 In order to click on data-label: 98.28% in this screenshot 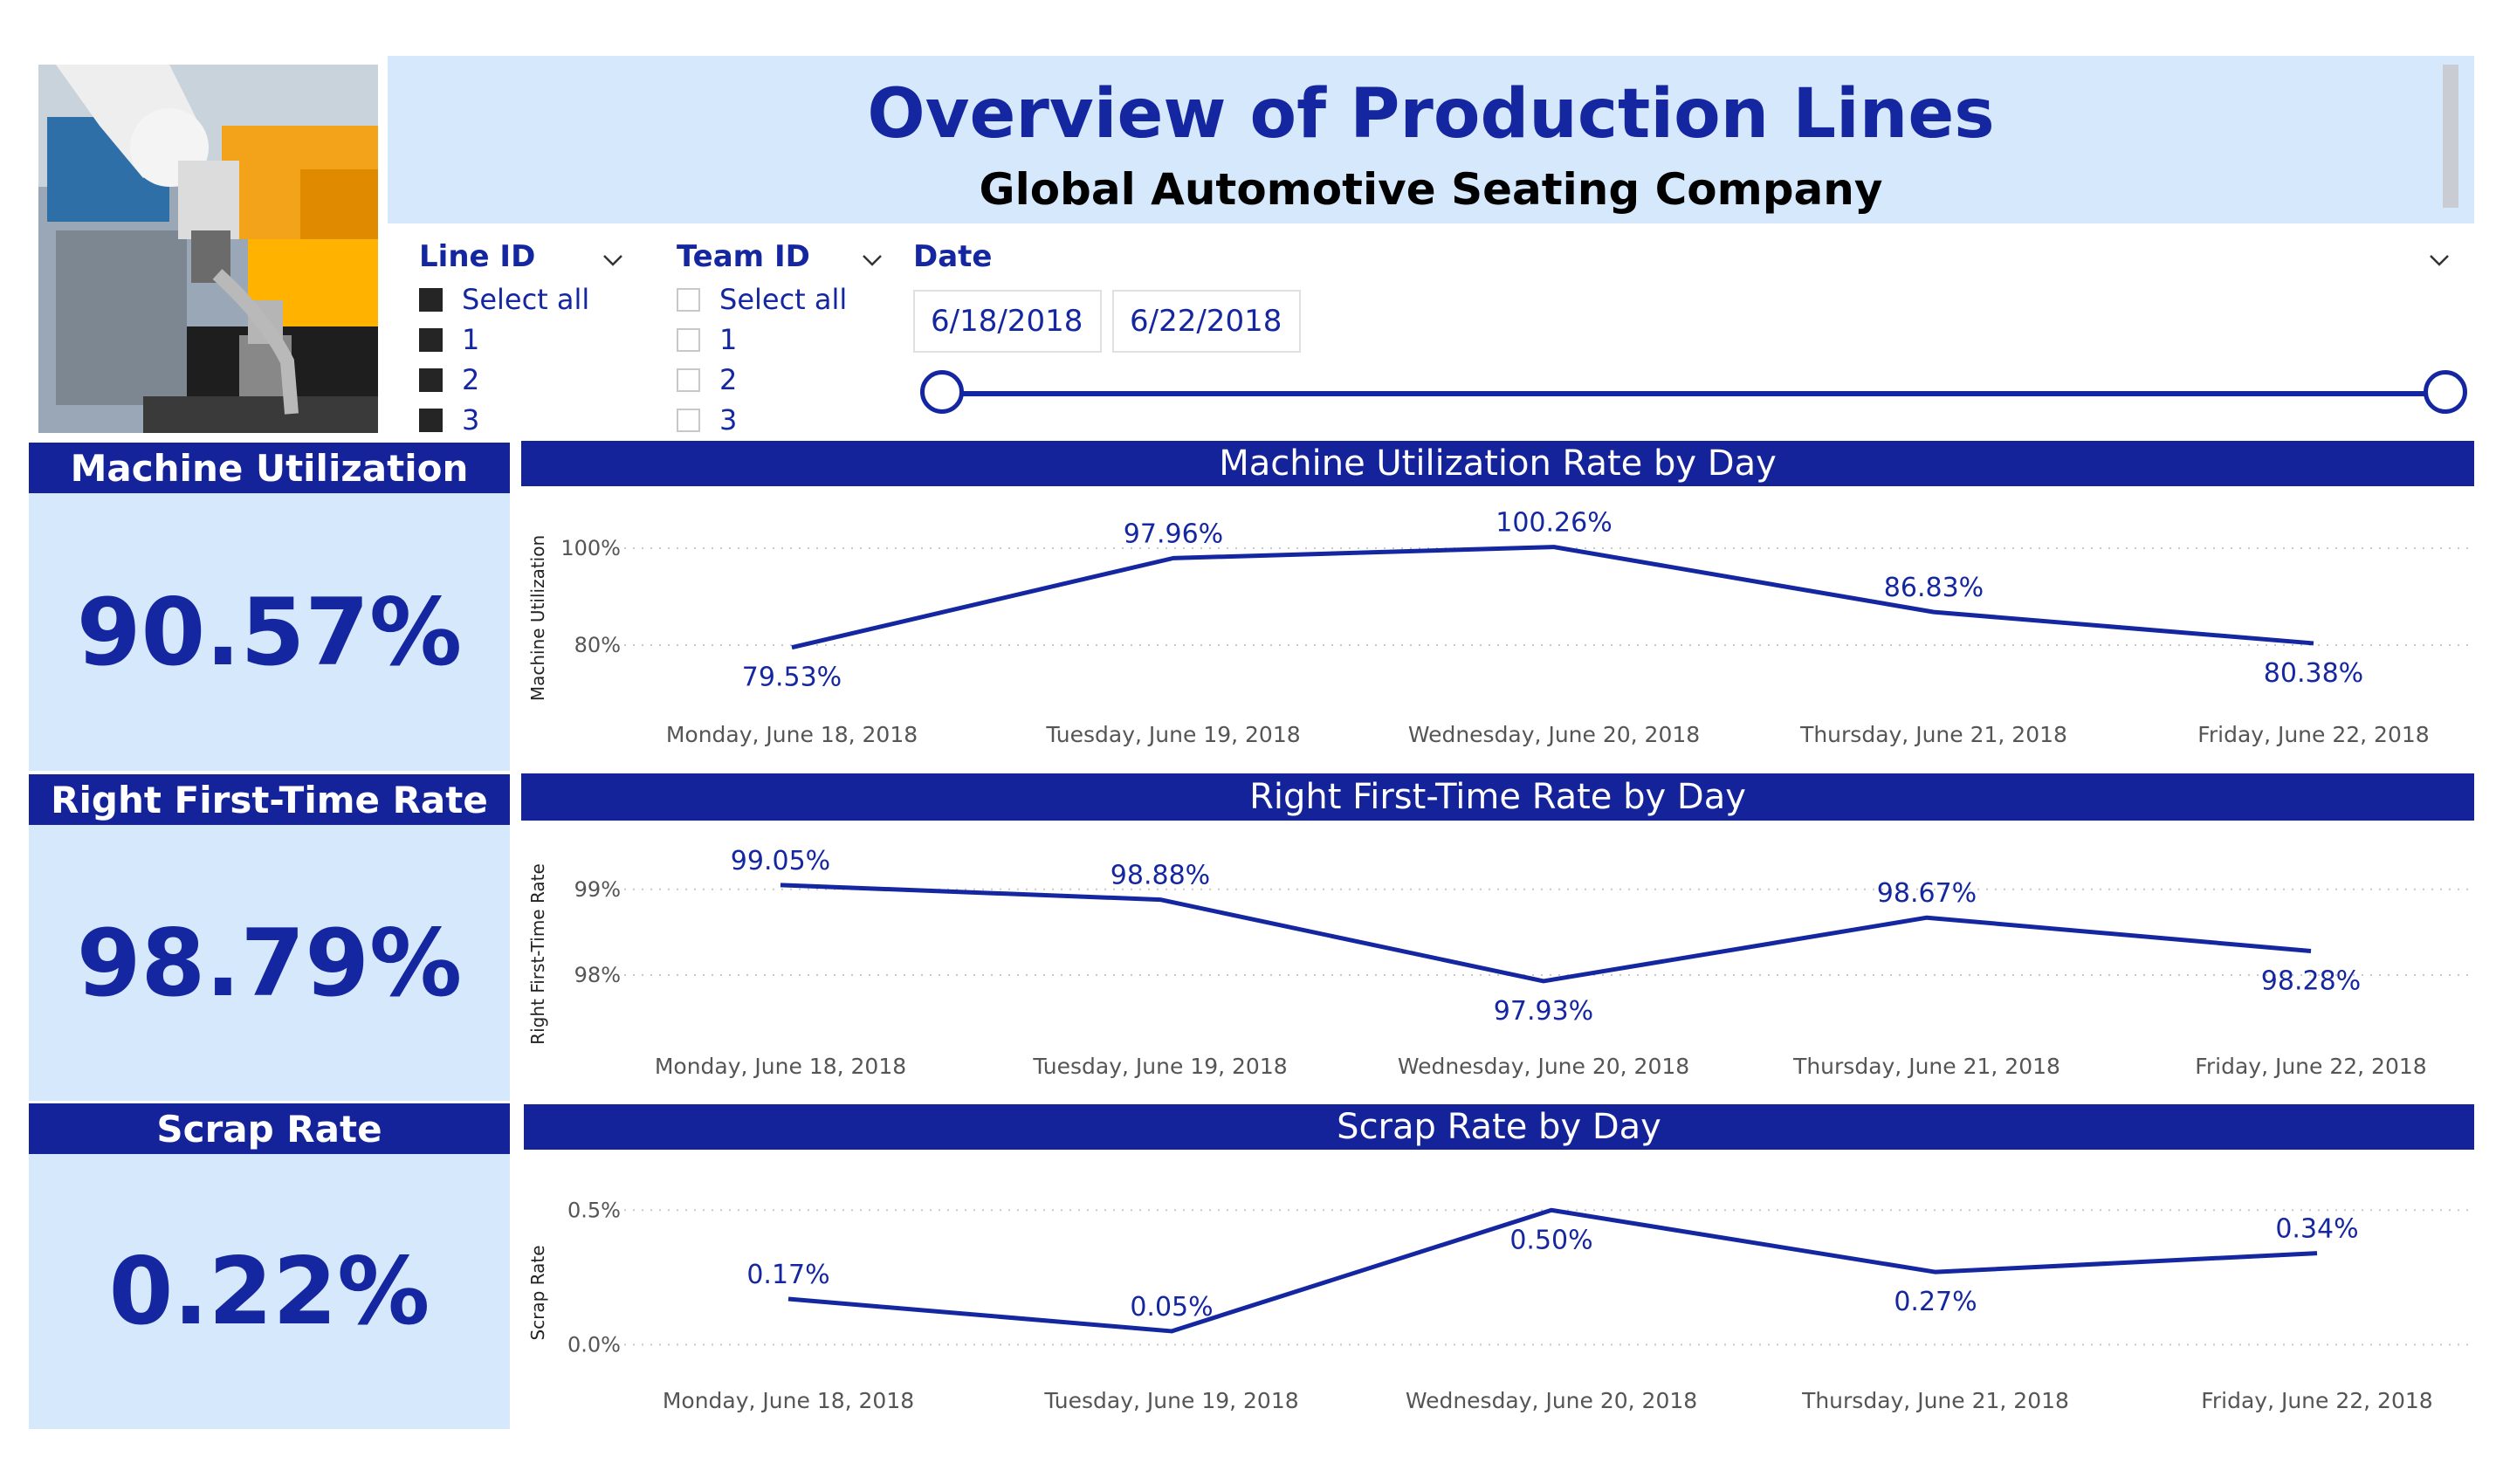, I will do `click(2311, 981)`.